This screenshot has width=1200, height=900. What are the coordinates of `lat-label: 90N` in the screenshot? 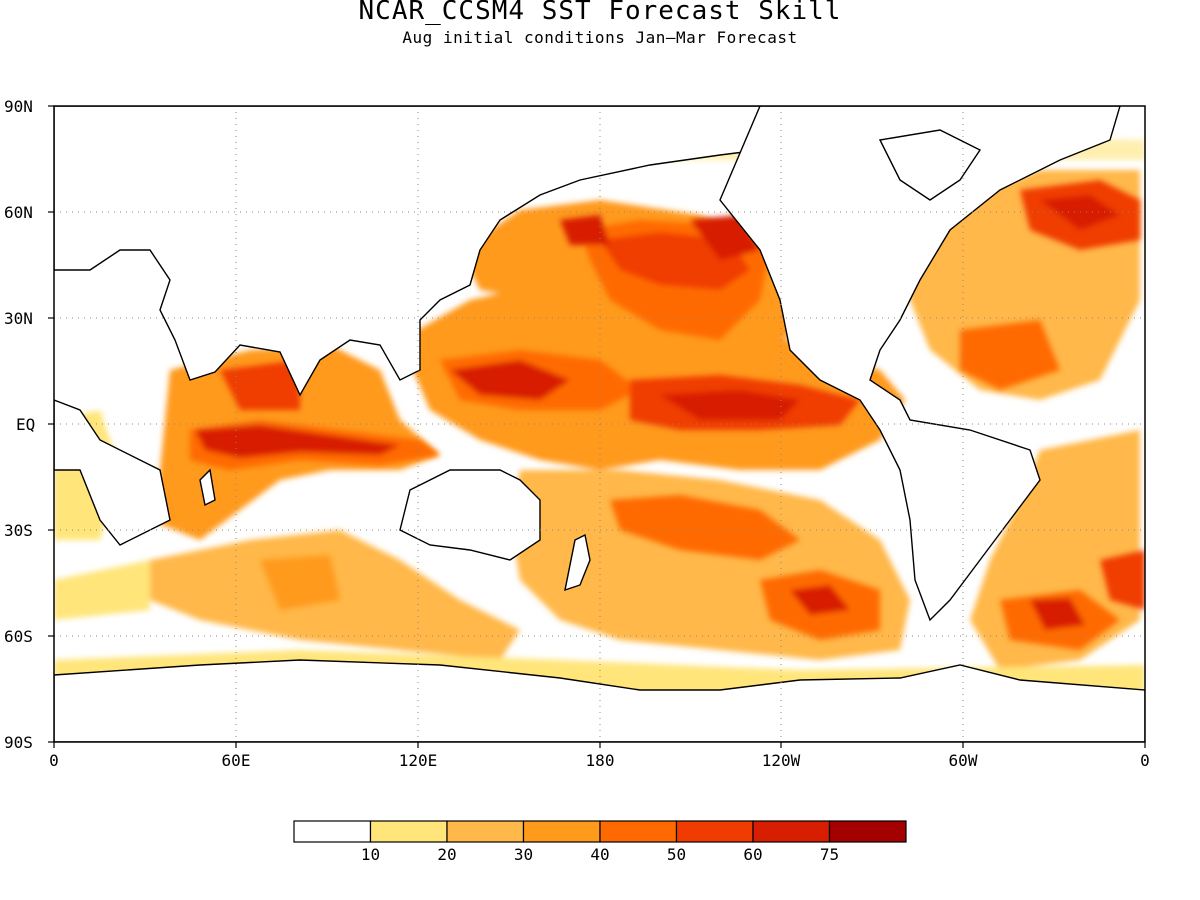 It's located at (18, 106).